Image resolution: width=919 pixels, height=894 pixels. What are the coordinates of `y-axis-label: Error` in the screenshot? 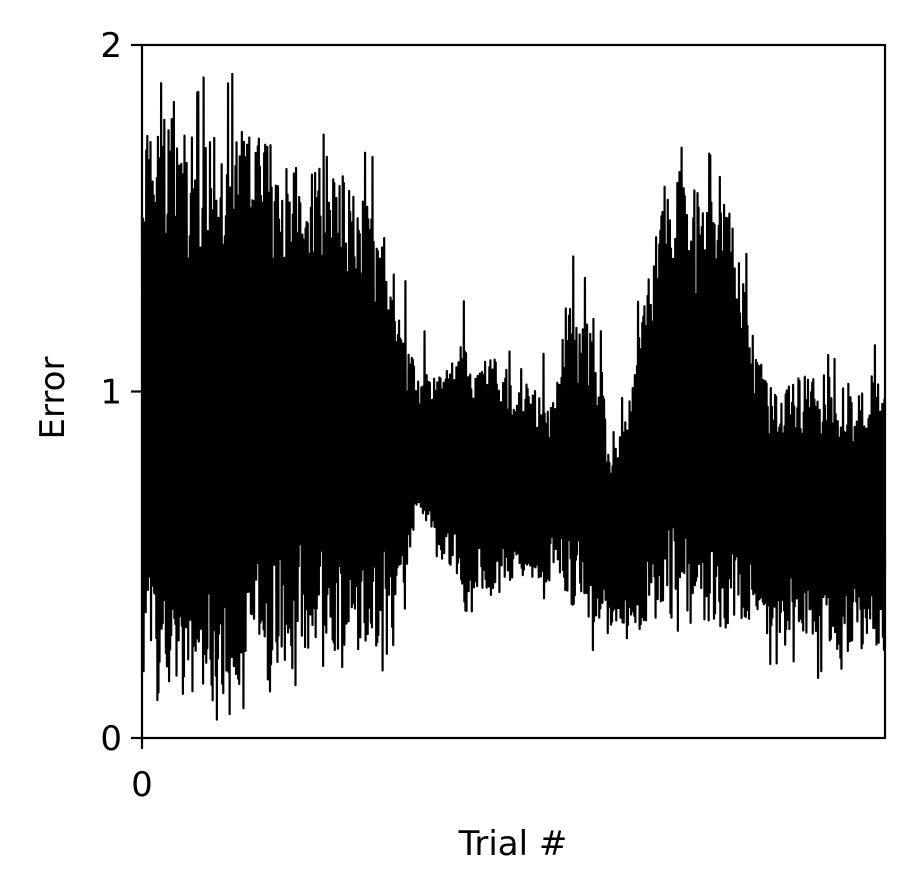 It's located at (53, 398).